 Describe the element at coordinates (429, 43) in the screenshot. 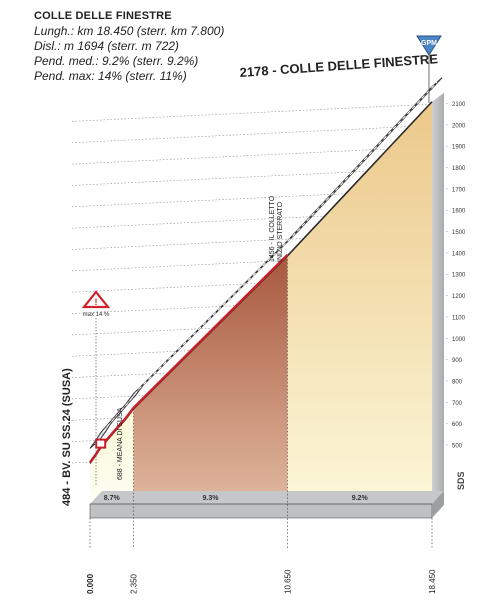

I see `gpm-badge: GPM` at that location.